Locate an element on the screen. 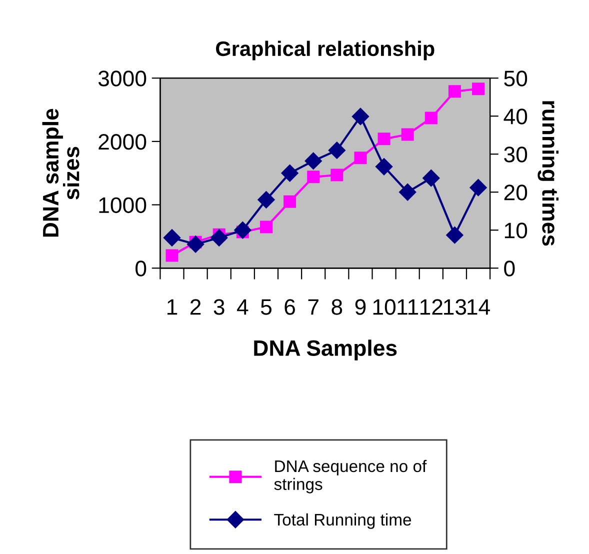 The height and width of the screenshot is (554, 589). y-tick-label: 1000 is located at coordinates (122, 205).